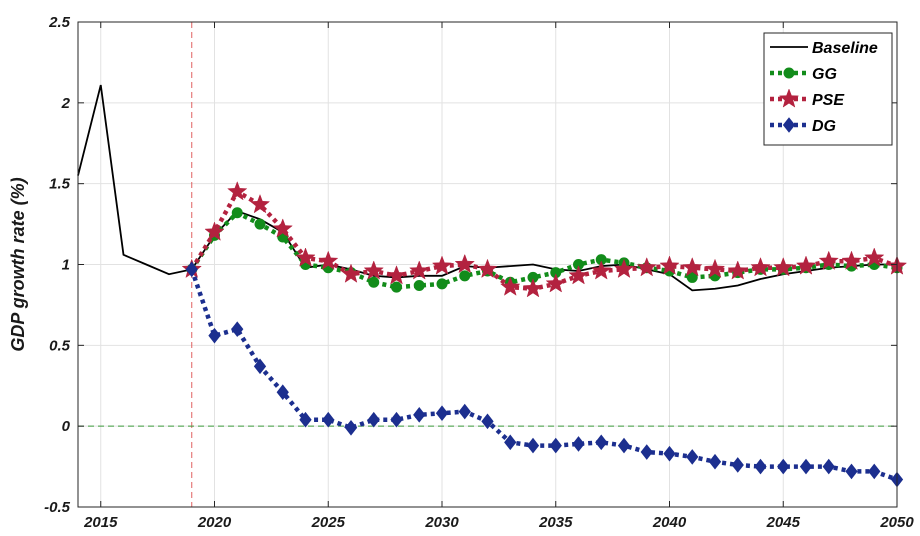 The width and height of the screenshot is (920, 536). What do you see at coordinates (845, 48) in the screenshot?
I see `legend-label-baseline: Baseline` at bounding box center [845, 48].